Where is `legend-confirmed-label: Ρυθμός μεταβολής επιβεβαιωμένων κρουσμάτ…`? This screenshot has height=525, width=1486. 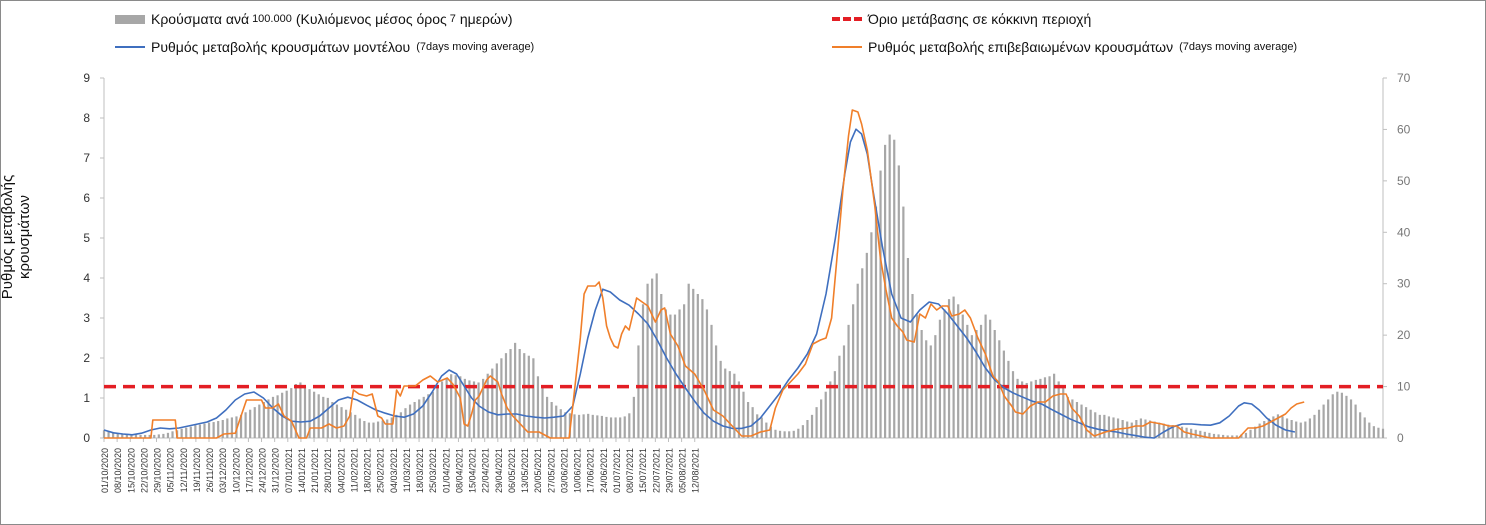
legend-confirmed-label: Ρυθμός μεταβολής επιβεβαιωμένων κρουσμάτ… is located at coordinates (1021, 47).